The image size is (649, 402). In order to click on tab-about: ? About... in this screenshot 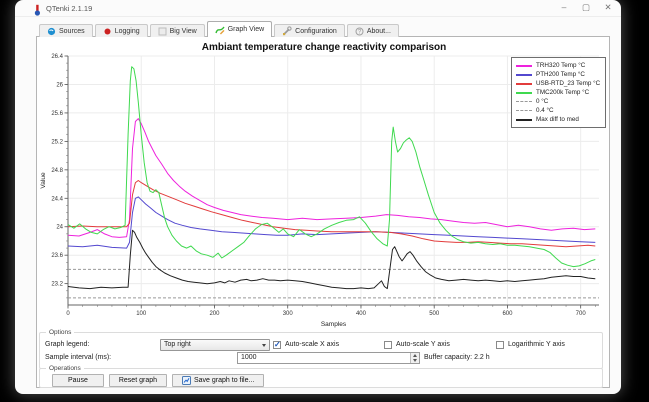, I will do `click(372, 30)`.